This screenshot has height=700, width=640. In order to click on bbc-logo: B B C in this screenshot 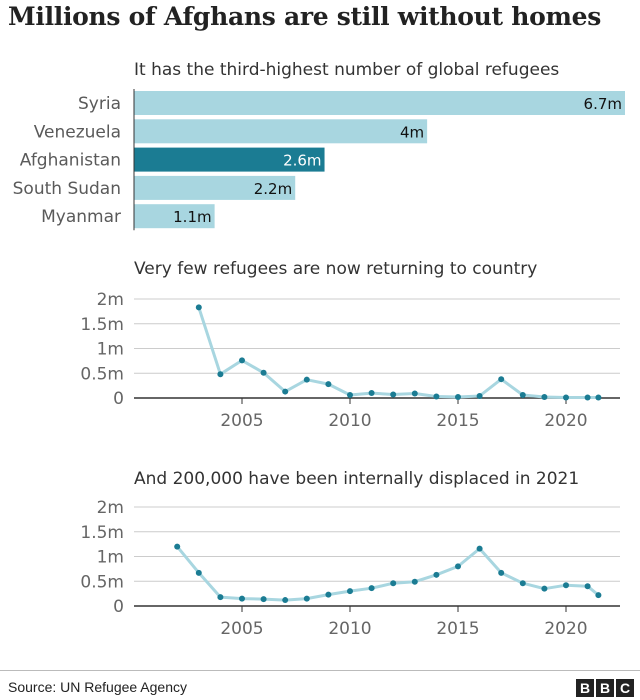, I will do `click(605, 688)`.